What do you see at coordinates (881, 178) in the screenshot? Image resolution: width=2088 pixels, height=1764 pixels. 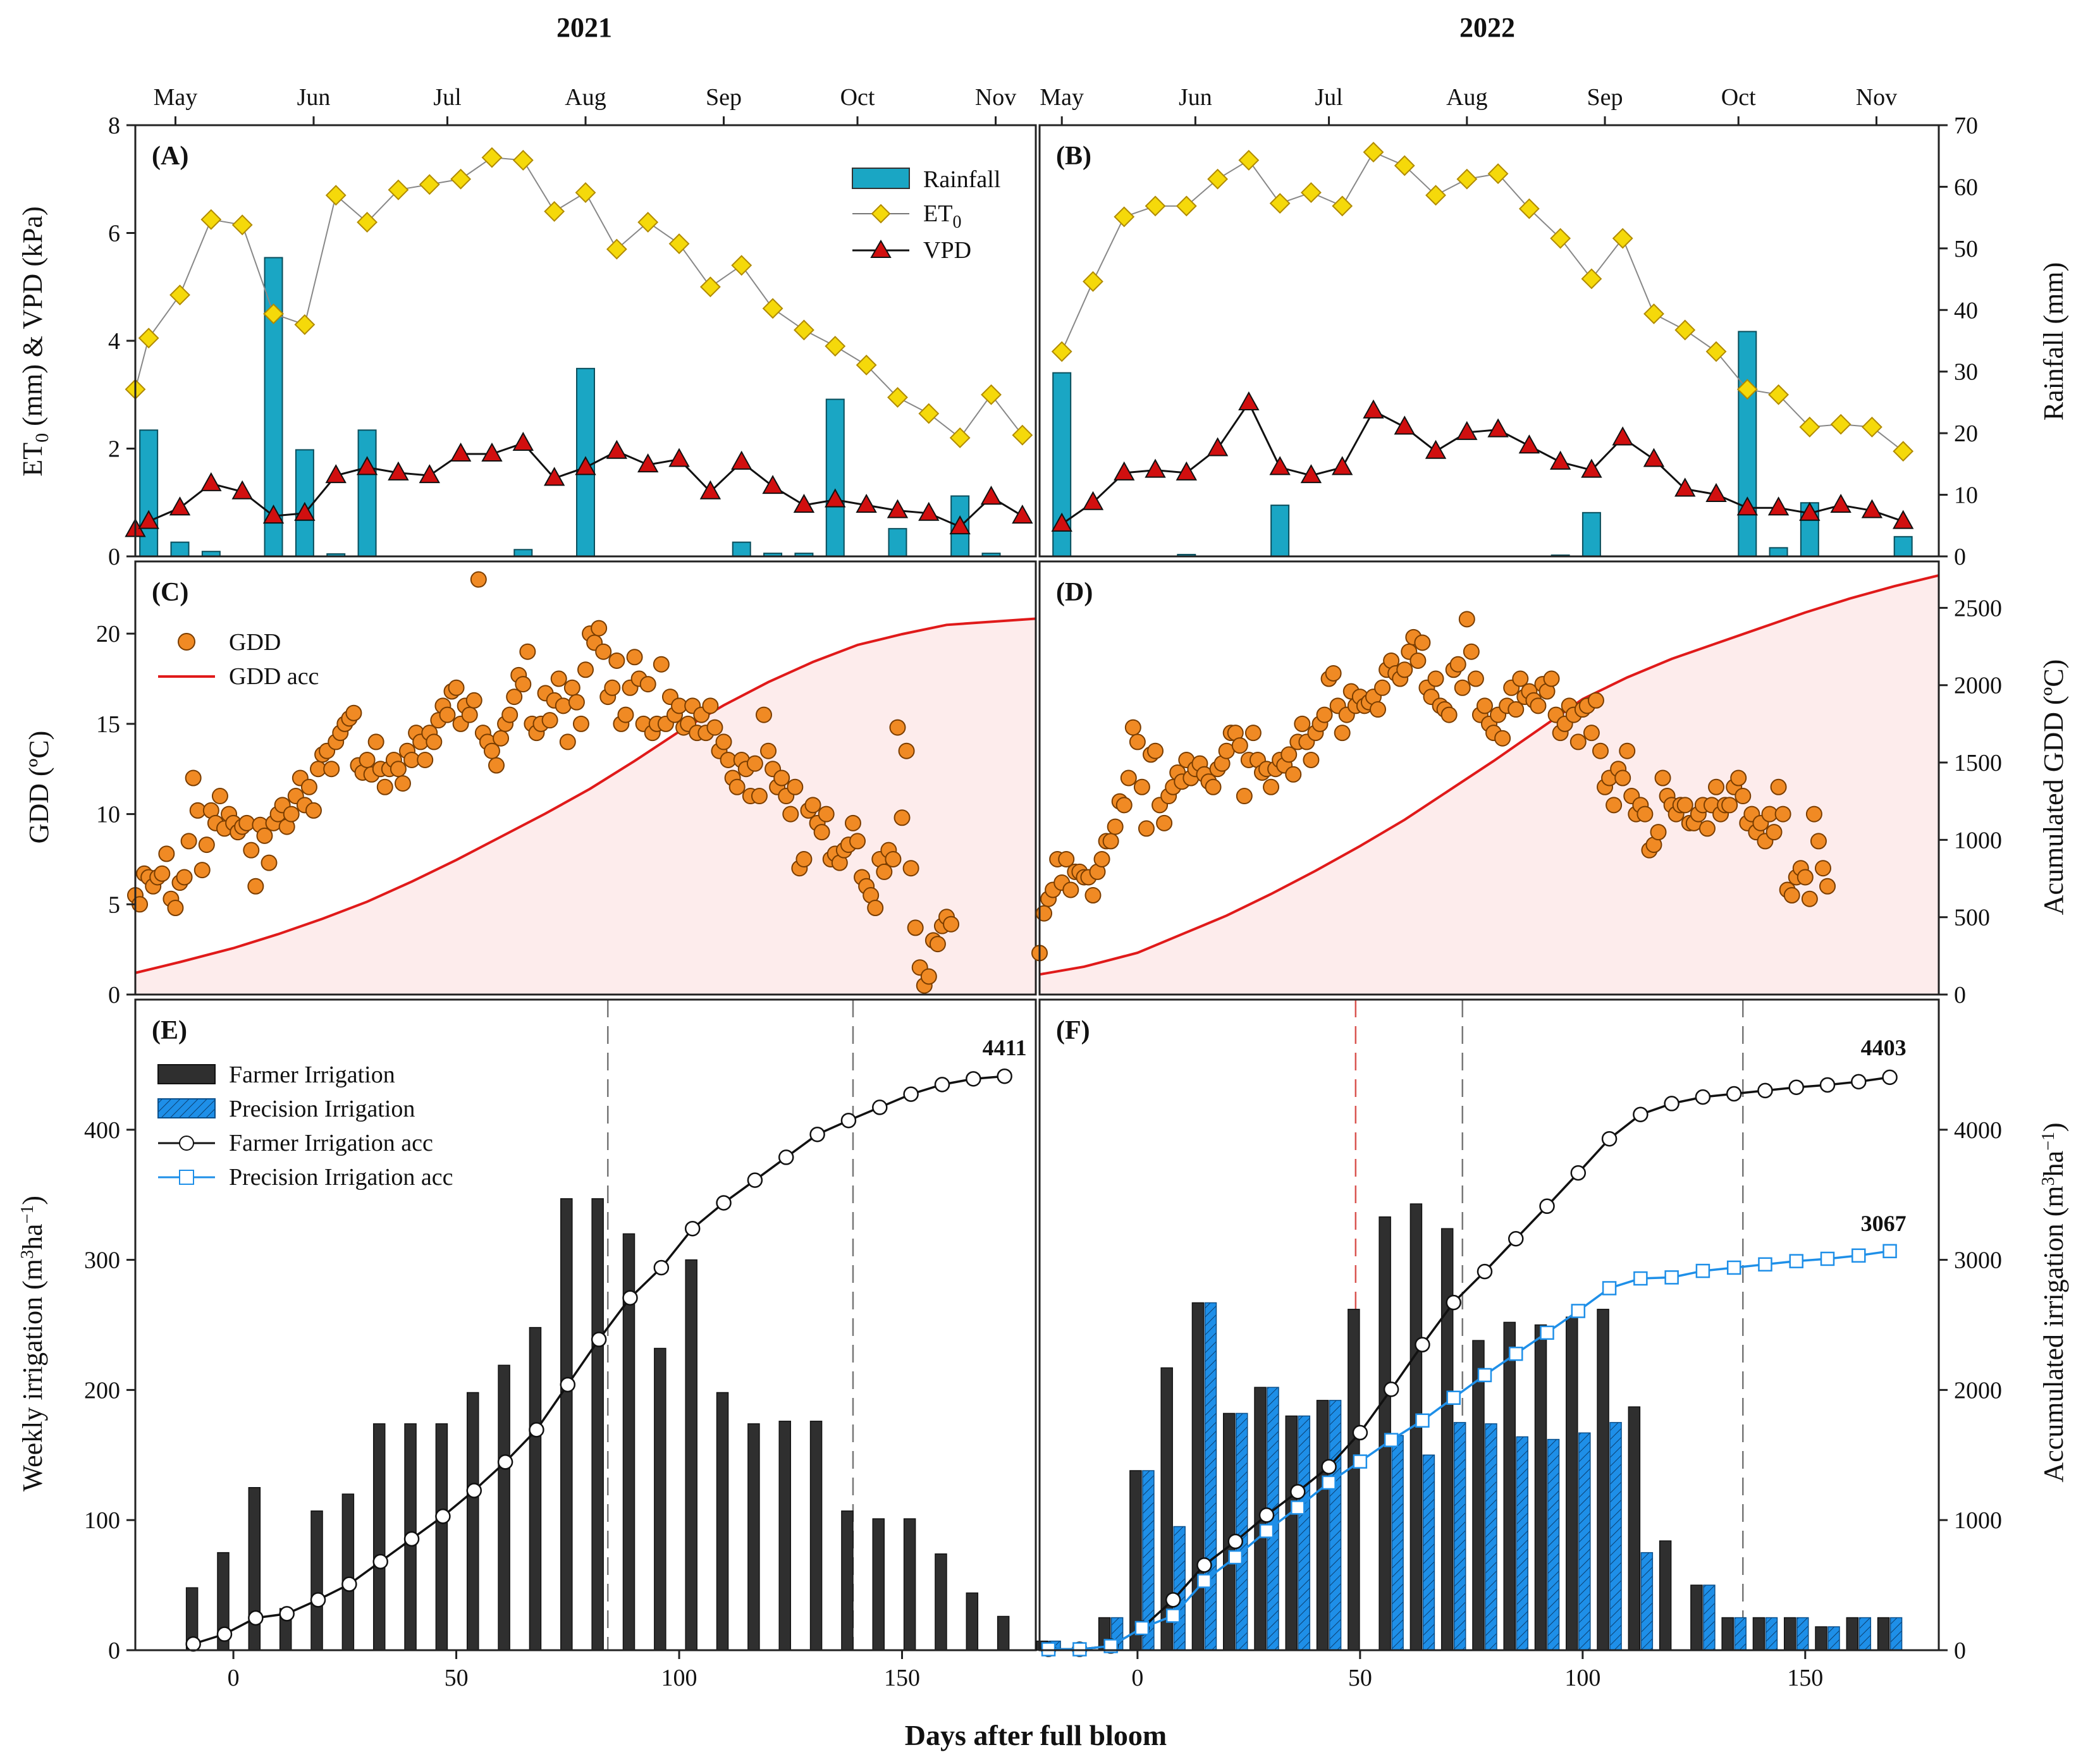 I see `legend-rainfall-swatch` at bounding box center [881, 178].